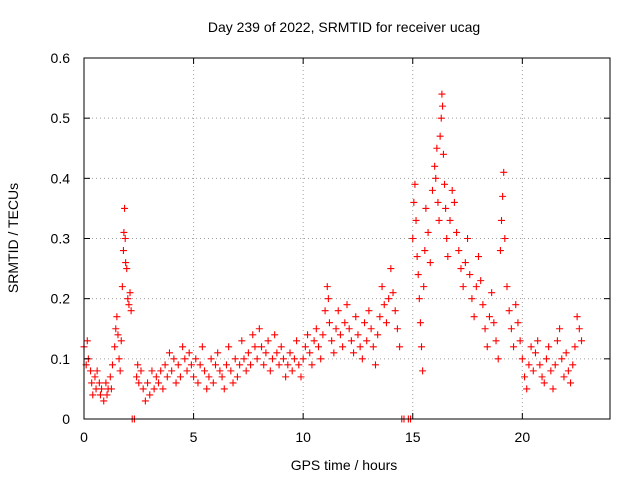 Image resolution: width=640 pixels, height=480 pixels. Describe the element at coordinates (194, 437) in the screenshot. I see `x-tick-label: 5` at that location.